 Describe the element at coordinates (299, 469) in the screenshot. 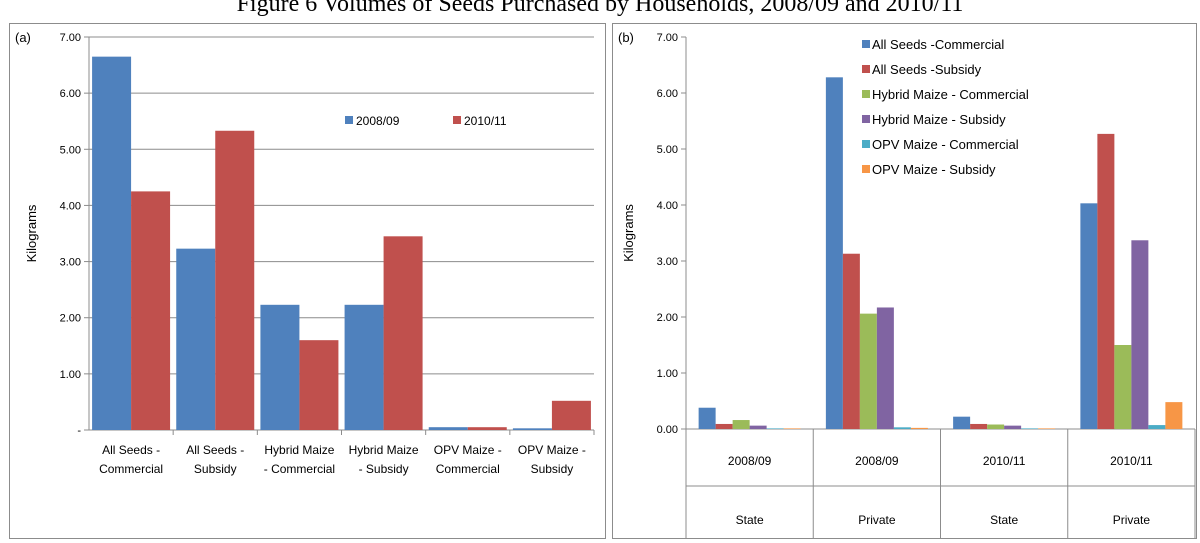

I see `x-tick-label: - Commercial` at that location.